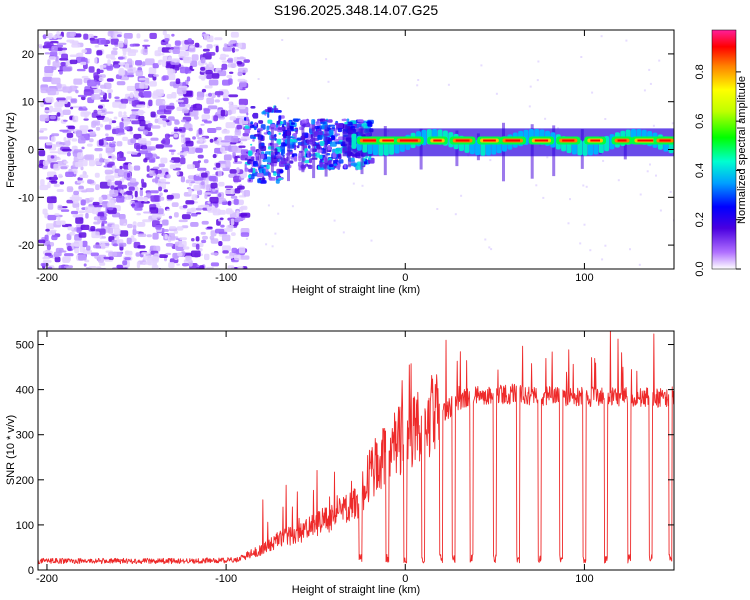  What do you see at coordinates (31, 571) in the screenshot?
I see `y-tick-label: 0` at bounding box center [31, 571].